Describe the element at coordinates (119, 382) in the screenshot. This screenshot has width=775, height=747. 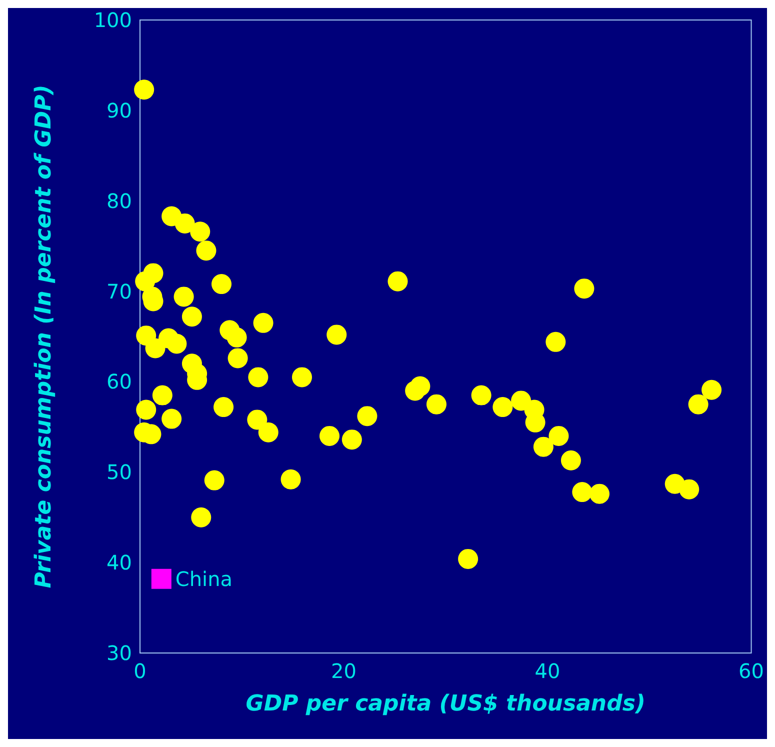
I see `y-tick-label: 60` at that location.